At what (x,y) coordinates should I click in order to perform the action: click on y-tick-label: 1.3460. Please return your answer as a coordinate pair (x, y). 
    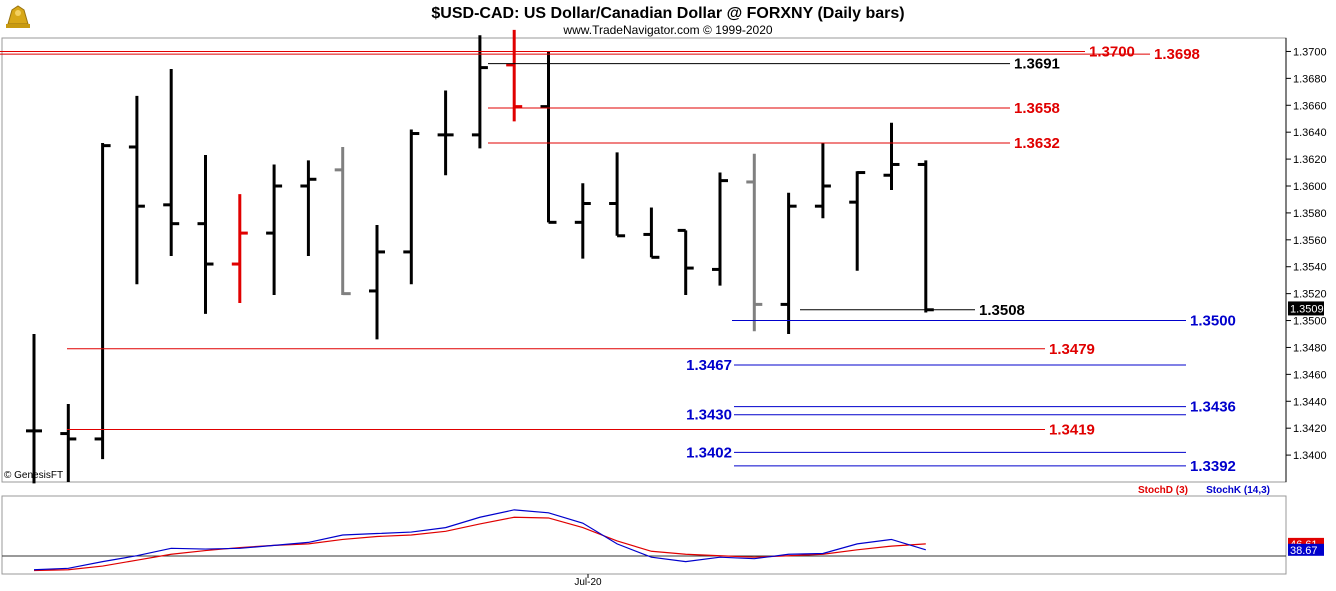
    Looking at the image, I should click on (1310, 375).